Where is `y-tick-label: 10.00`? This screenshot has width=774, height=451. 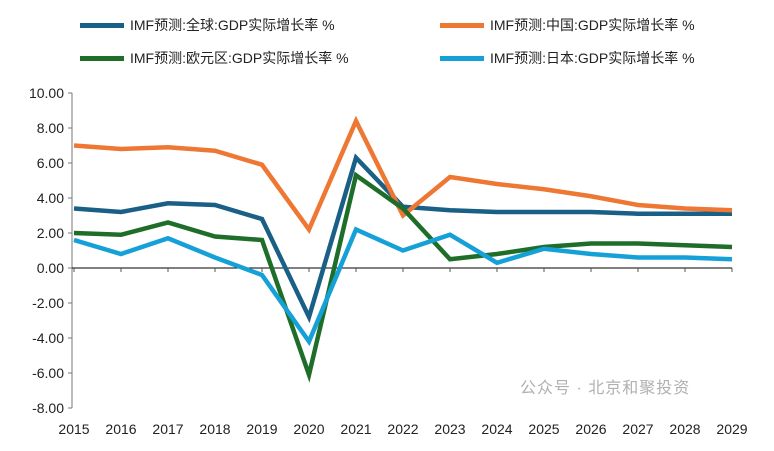
y-tick-label: 10.00 is located at coordinates (46, 93).